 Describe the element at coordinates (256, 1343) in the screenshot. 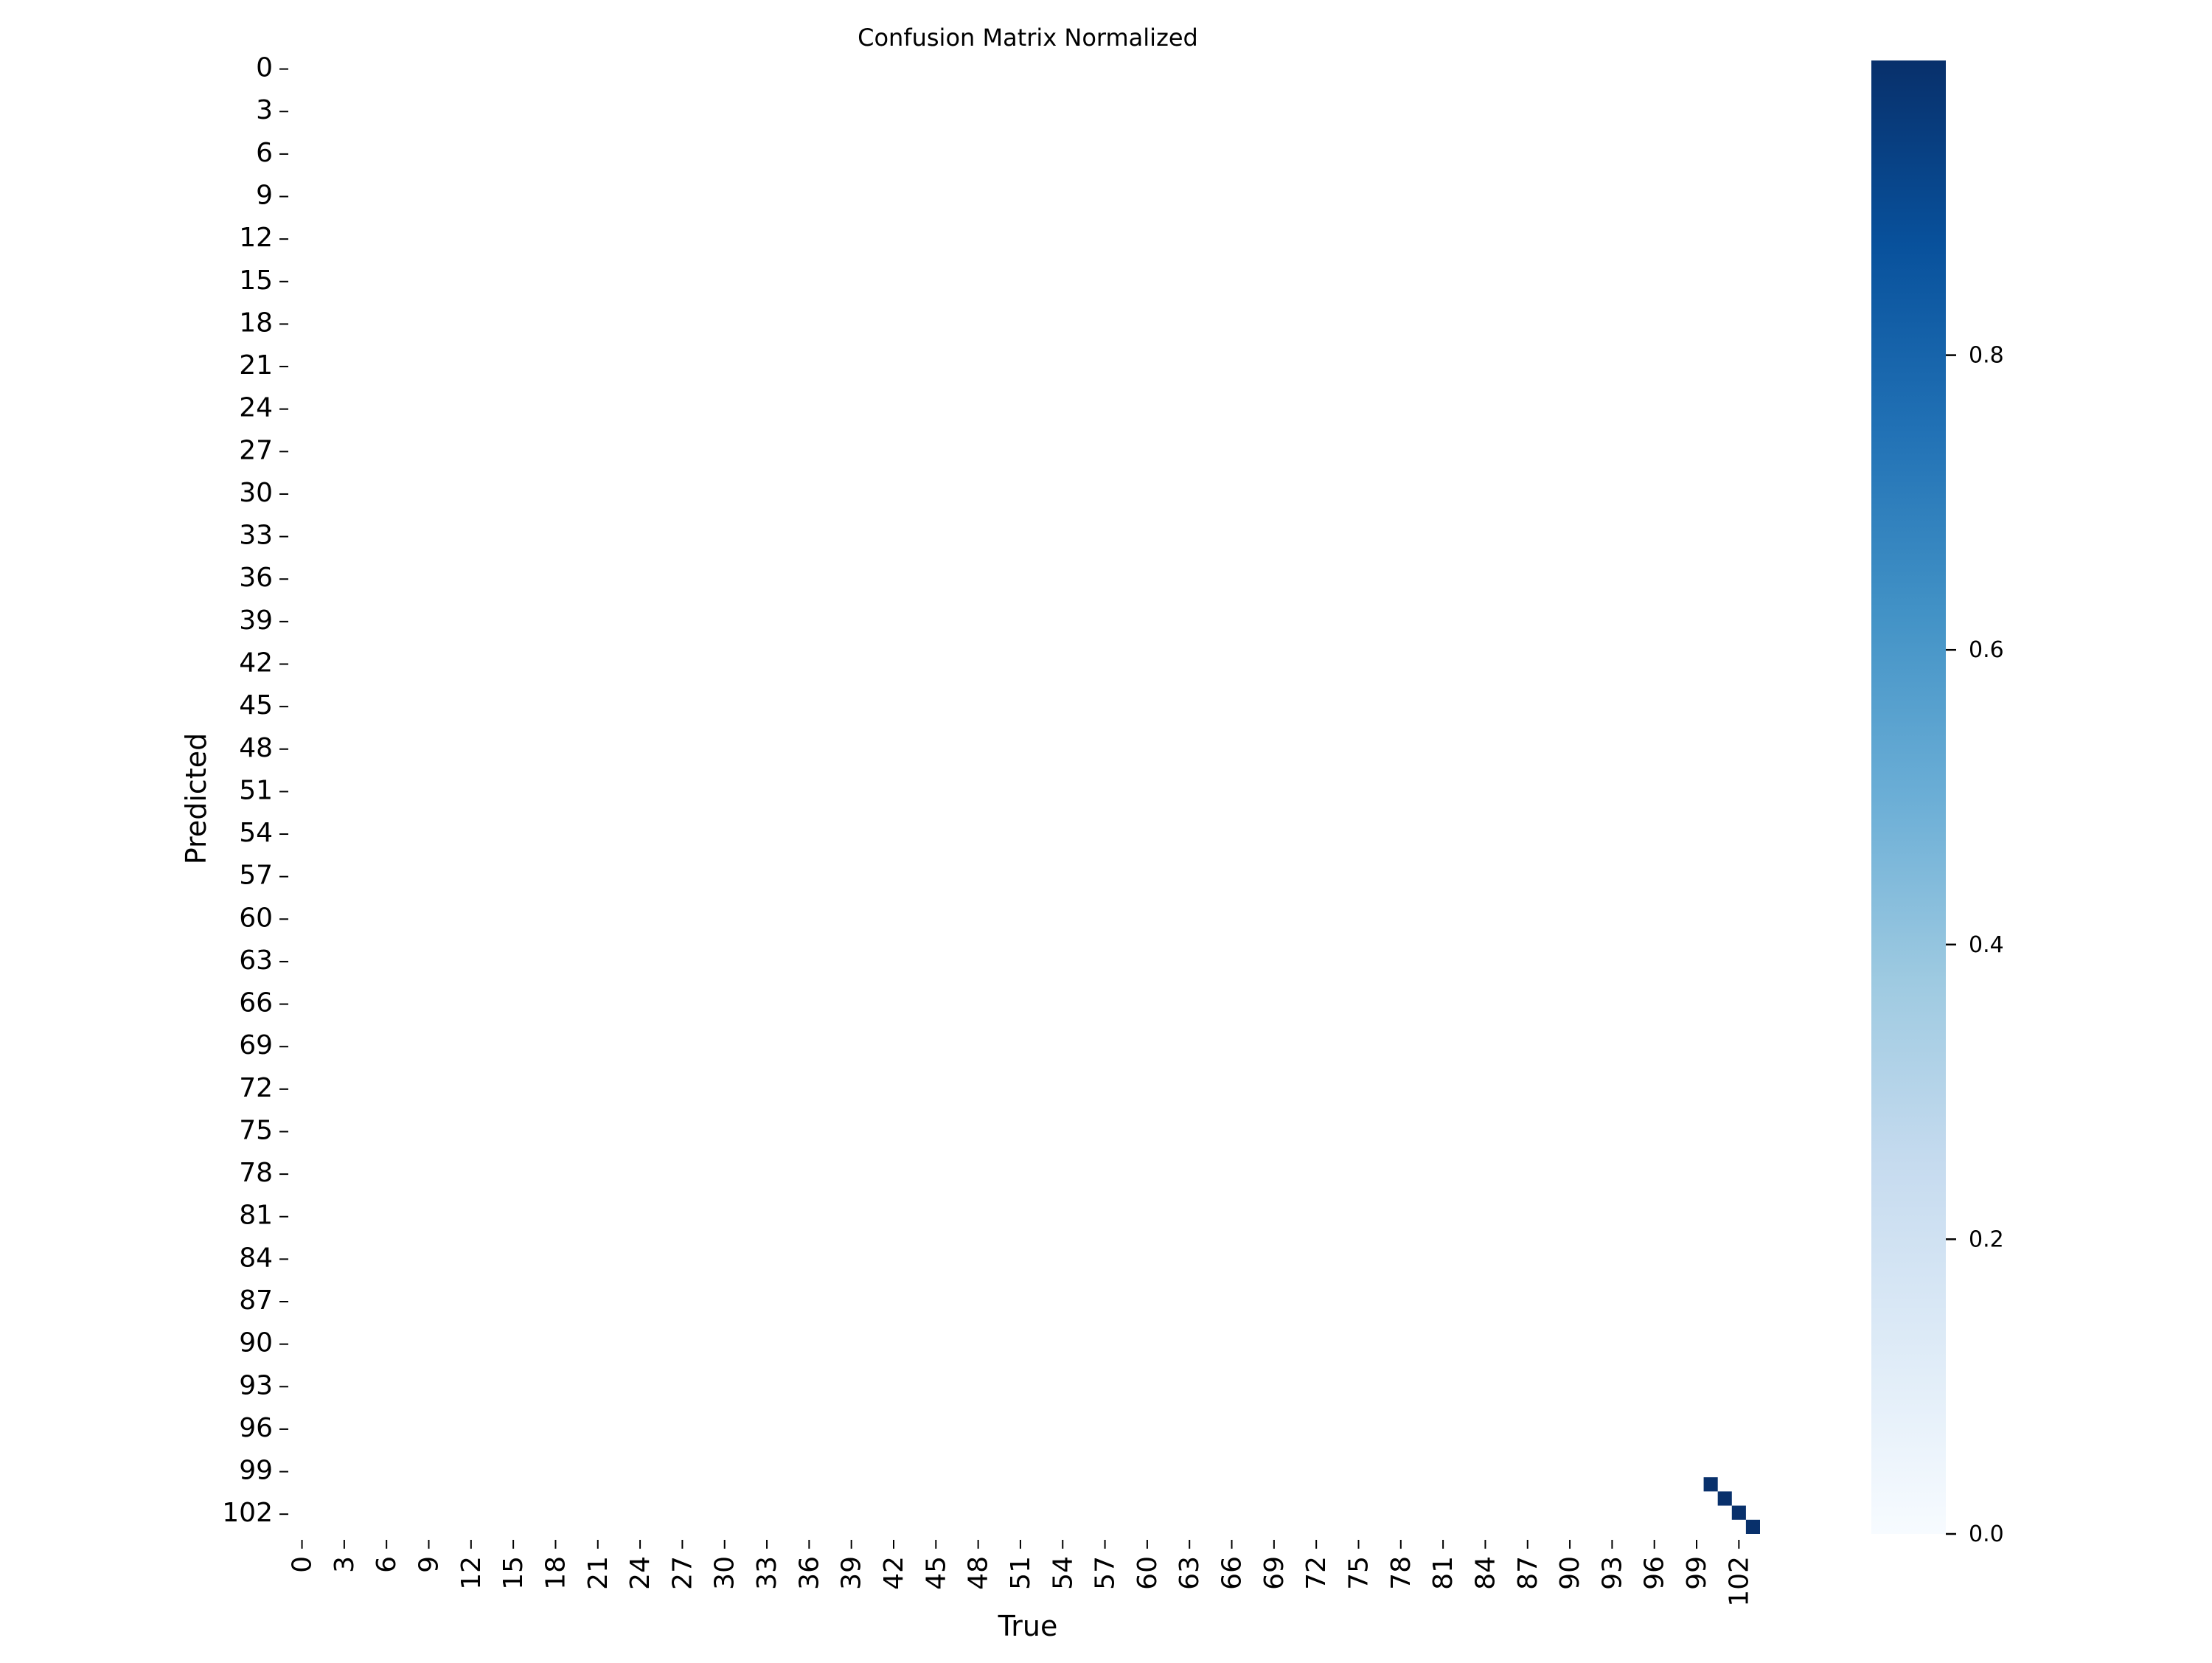

I see `y-tick-label: 90` at that location.